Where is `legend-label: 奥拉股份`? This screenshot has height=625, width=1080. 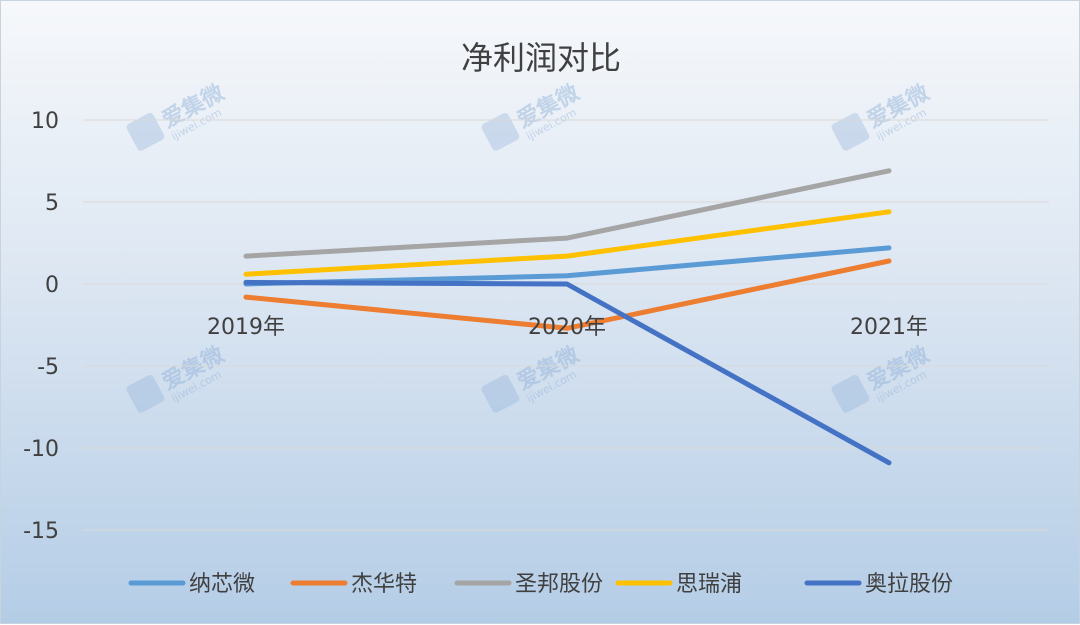 legend-label: 奥拉股份 is located at coordinates (909, 584).